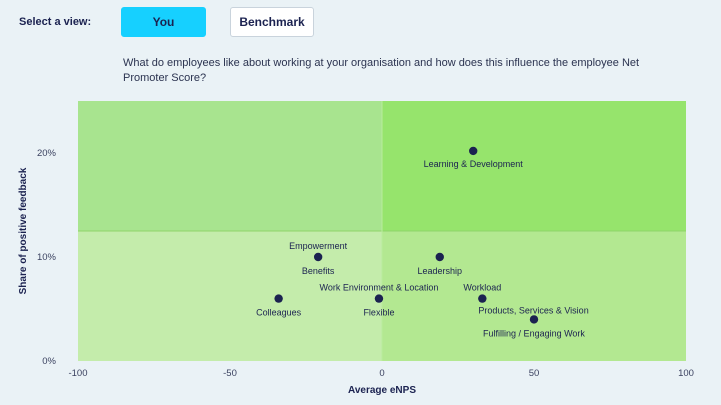  Describe the element at coordinates (49, 361) in the screenshot. I see `y-tick-label: 0%` at that location.